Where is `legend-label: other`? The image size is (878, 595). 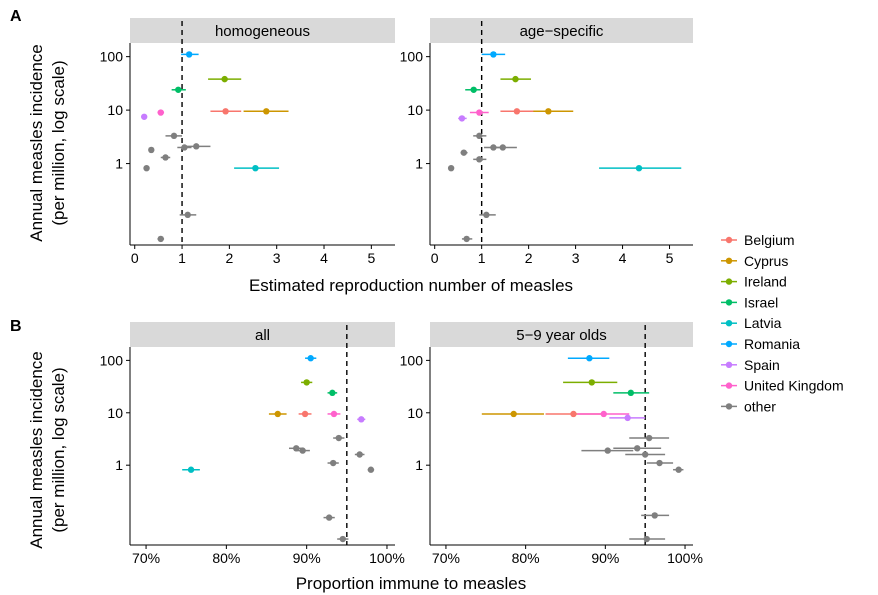 legend-label: other is located at coordinates (760, 406).